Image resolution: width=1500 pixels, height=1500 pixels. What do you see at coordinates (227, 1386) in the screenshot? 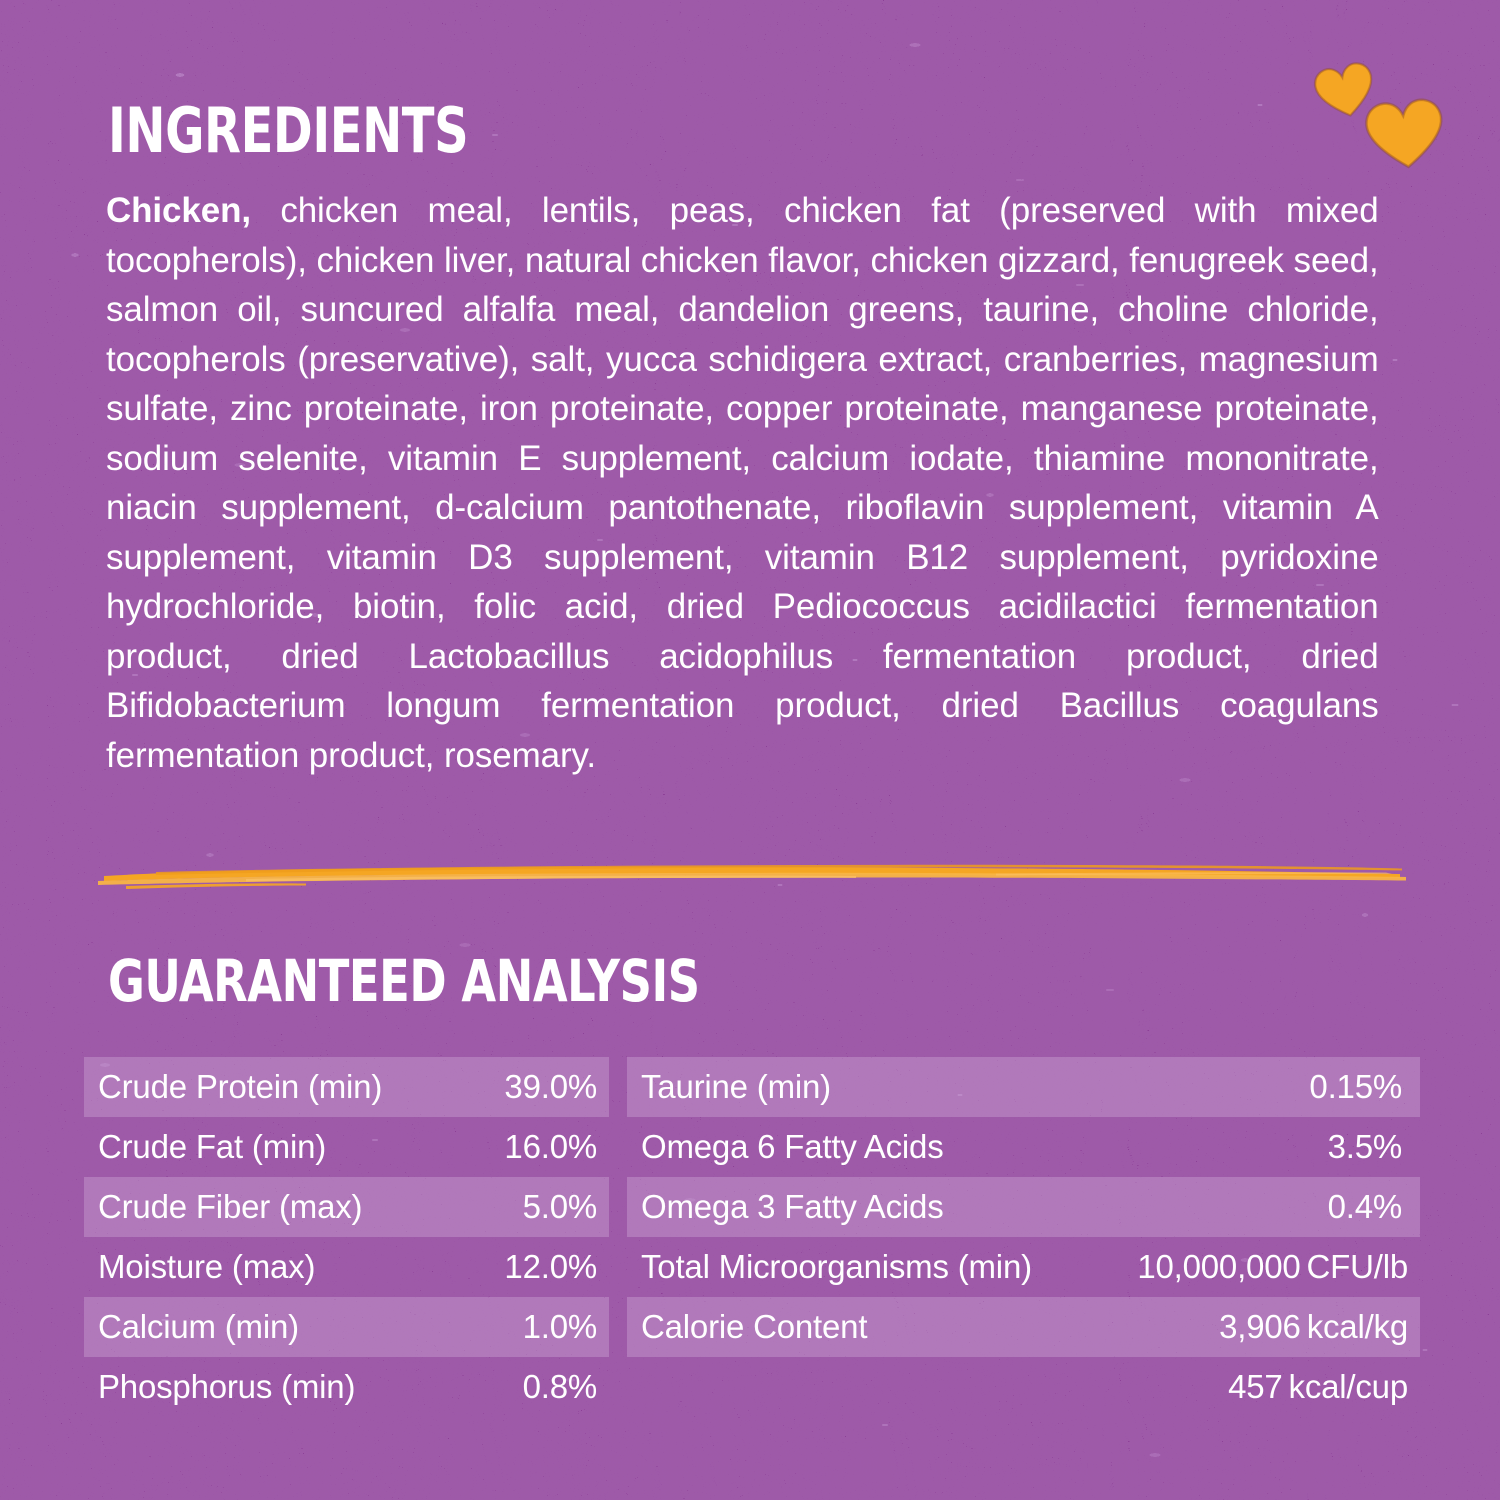
I see `row-label: Phosphorus (min)` at bounding box center [227, 1386].